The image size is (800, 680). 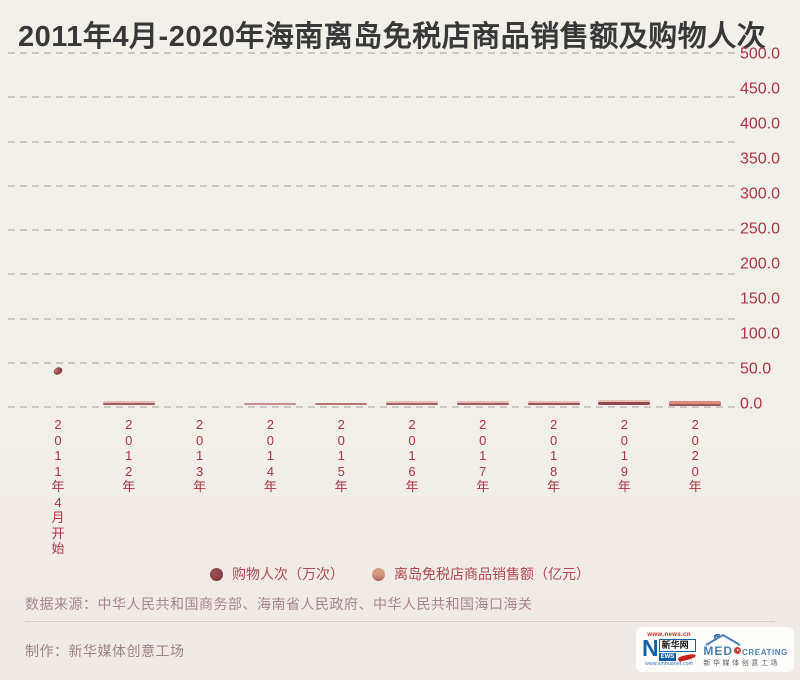 What do you see at coordinates (738, 650) in the screenshot?
I see `medcreating-play-icon` at bounding box center [738, 650].